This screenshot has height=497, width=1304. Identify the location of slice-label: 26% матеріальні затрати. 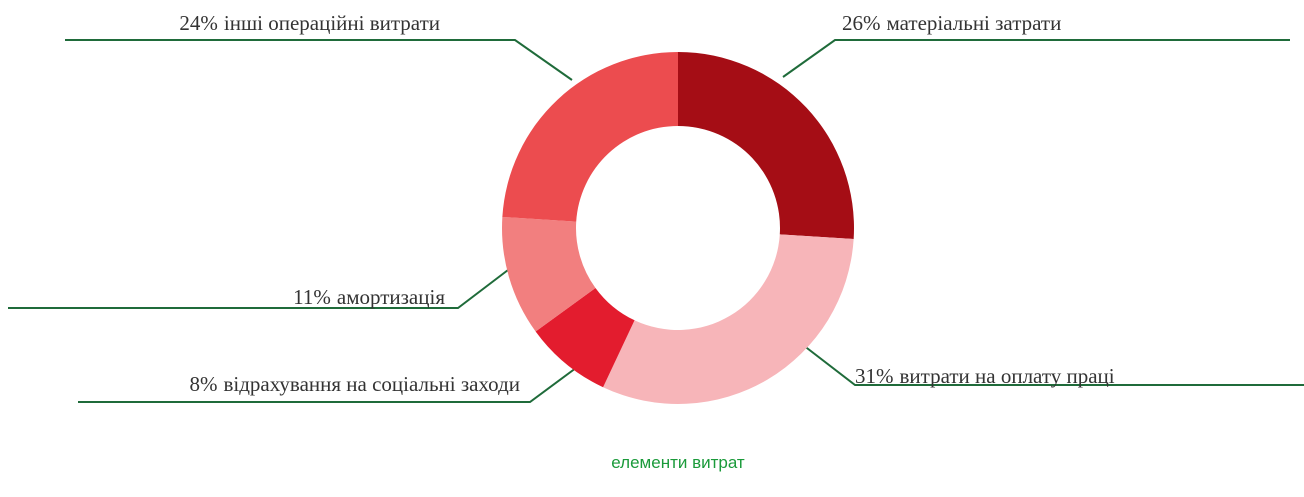
(951, 23).